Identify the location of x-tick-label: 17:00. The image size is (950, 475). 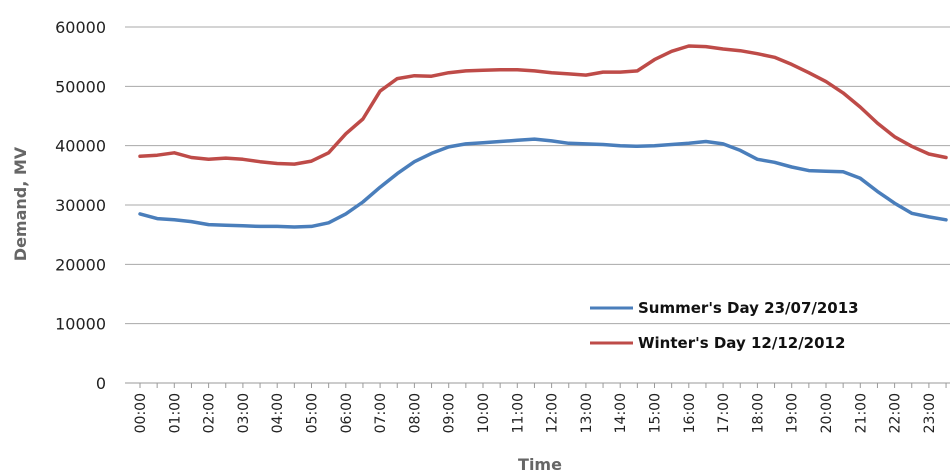
(724, 413).